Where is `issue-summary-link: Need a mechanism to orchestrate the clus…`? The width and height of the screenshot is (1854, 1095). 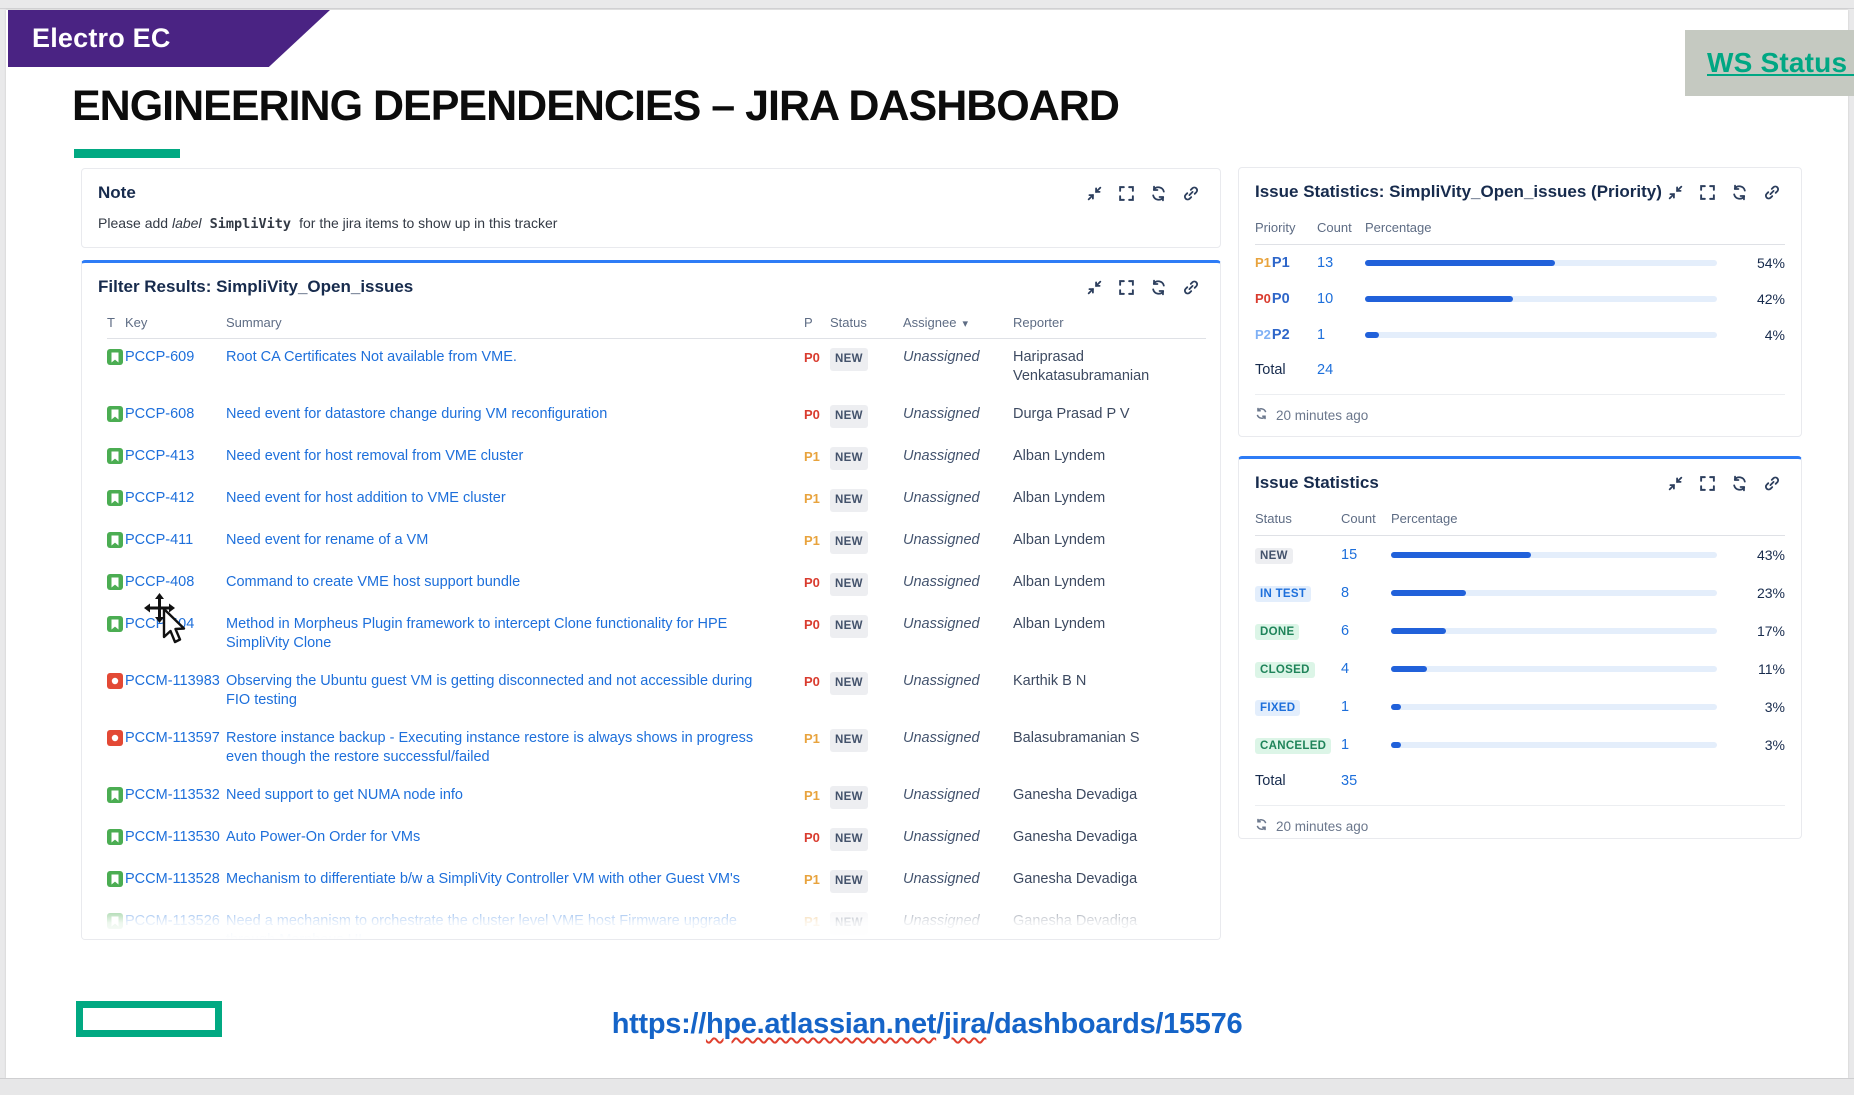 issue-summary-link: Need a mechanism to orchestrate the clus… is located at coordinates (481, 926).